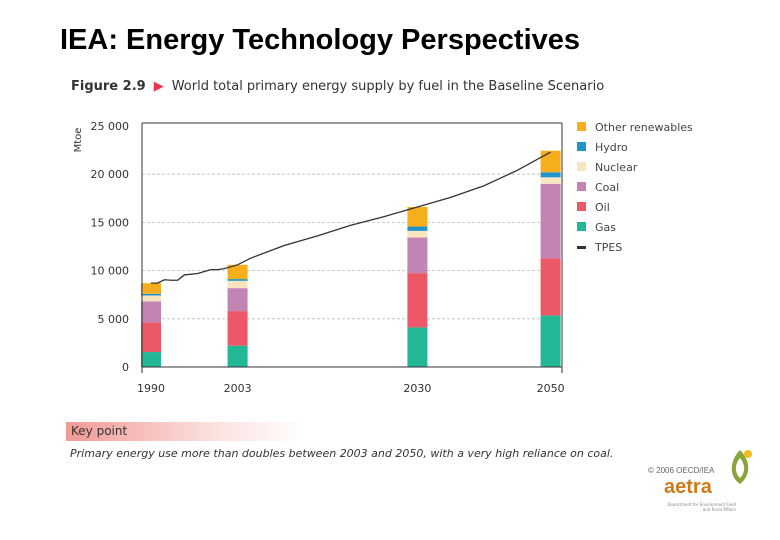  What do you see at coordinates (741, 467) in the screenshot?
I see `leaf-logo-icon` at bounding box center [741, 467].